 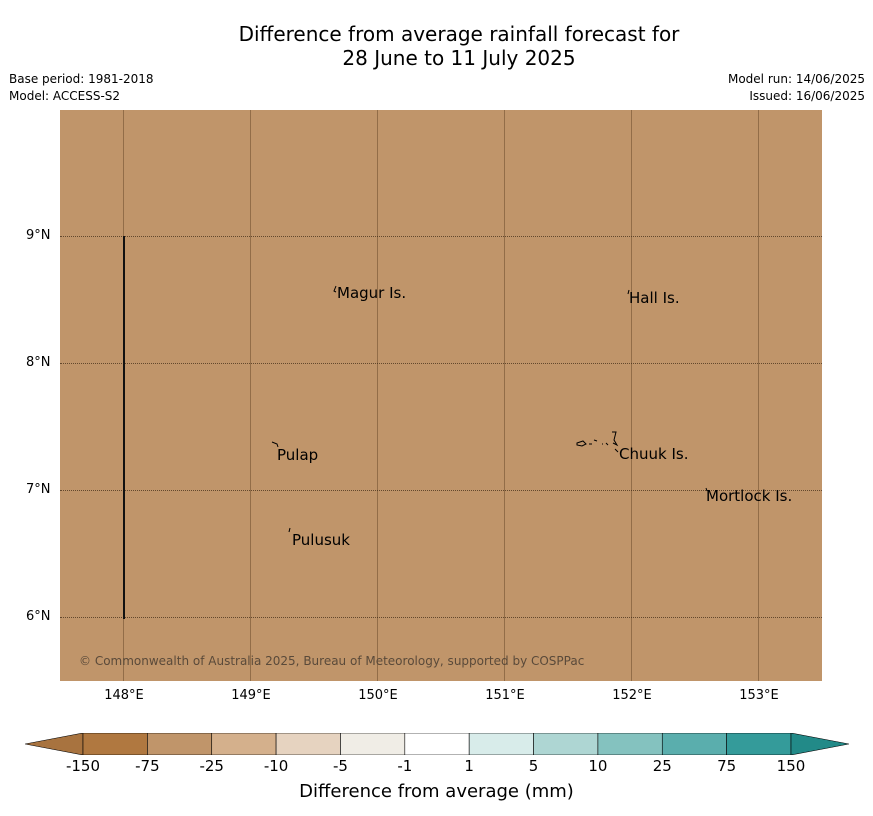 What do you see at coordinates (469, 766) in the screenshot?
I see `colorbar-tick-label: 1` at bounding box center [469, 766].